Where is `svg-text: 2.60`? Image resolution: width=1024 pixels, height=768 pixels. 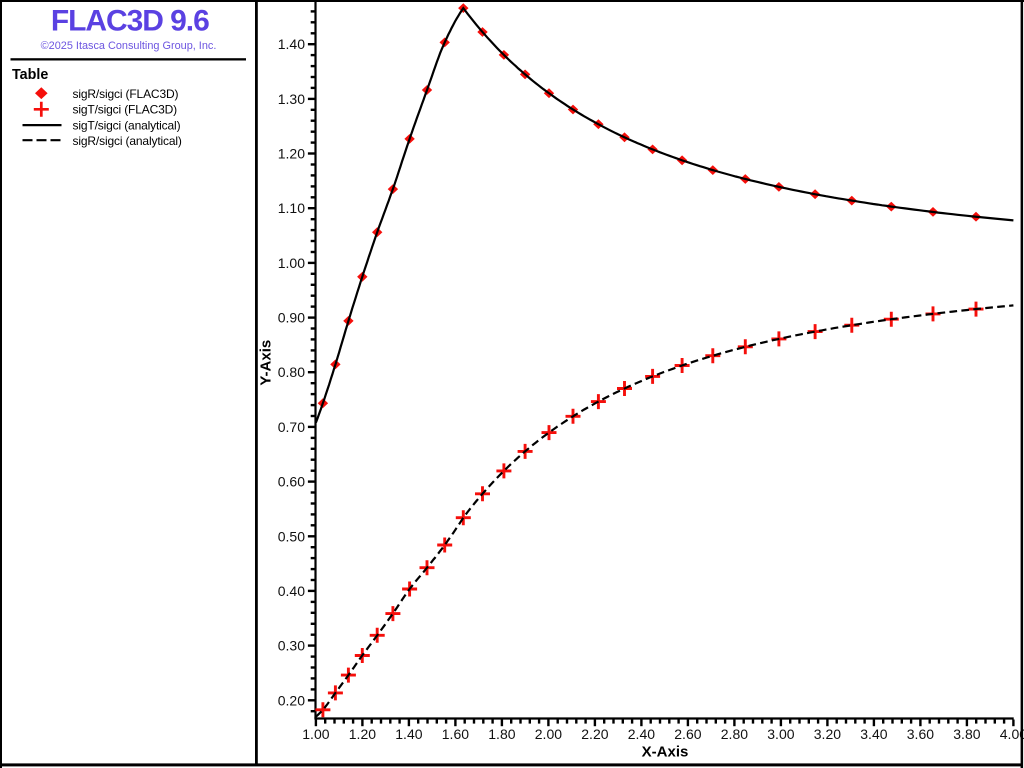 svg-text: 2.60 is located at coordinates (687, 734).